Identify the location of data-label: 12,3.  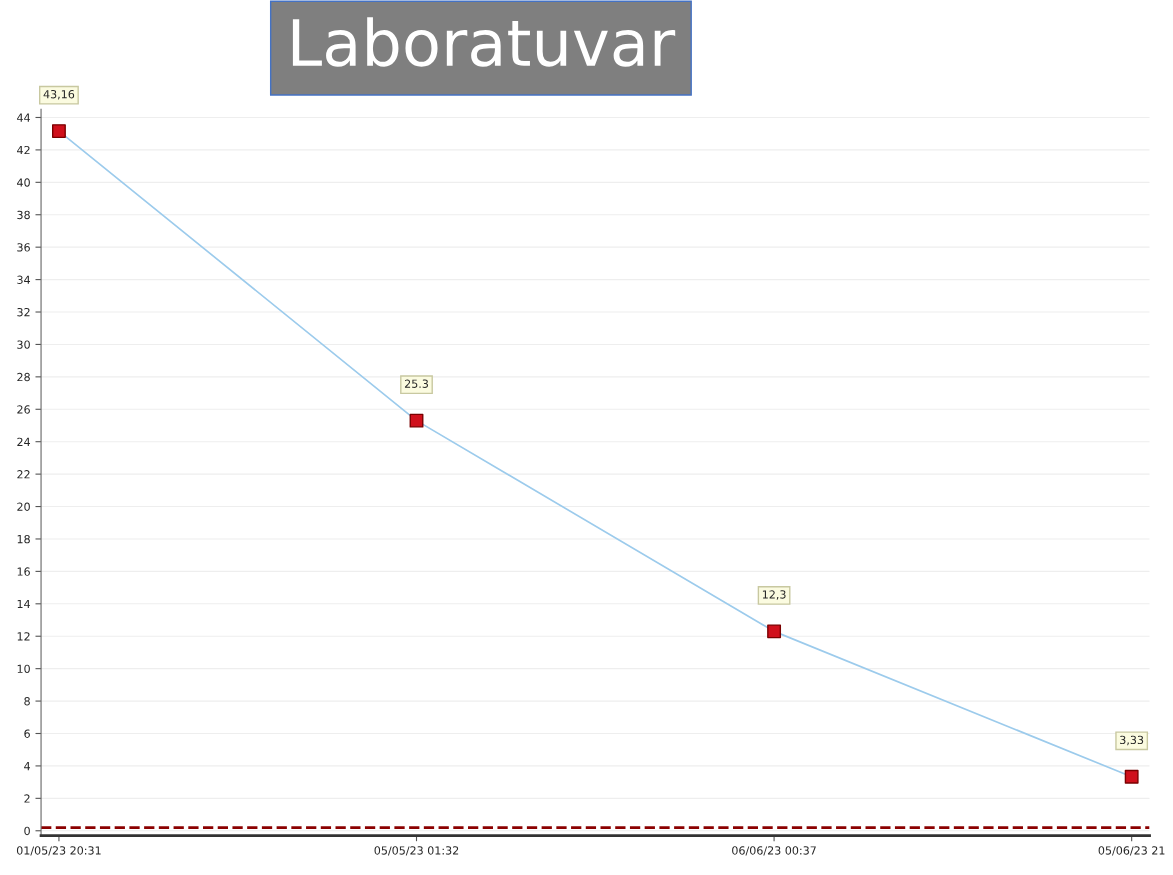
(774, 595).